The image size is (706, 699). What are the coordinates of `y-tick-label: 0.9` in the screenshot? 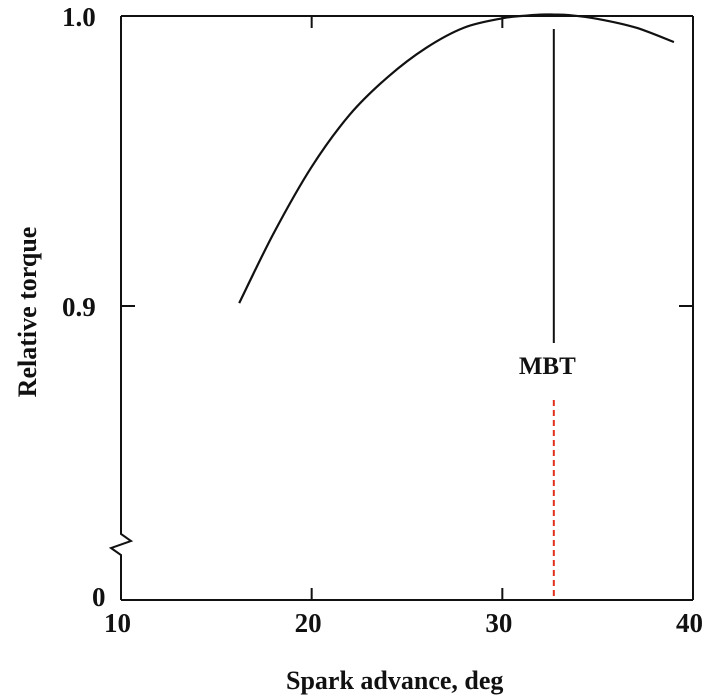 It's located at (79, 307).